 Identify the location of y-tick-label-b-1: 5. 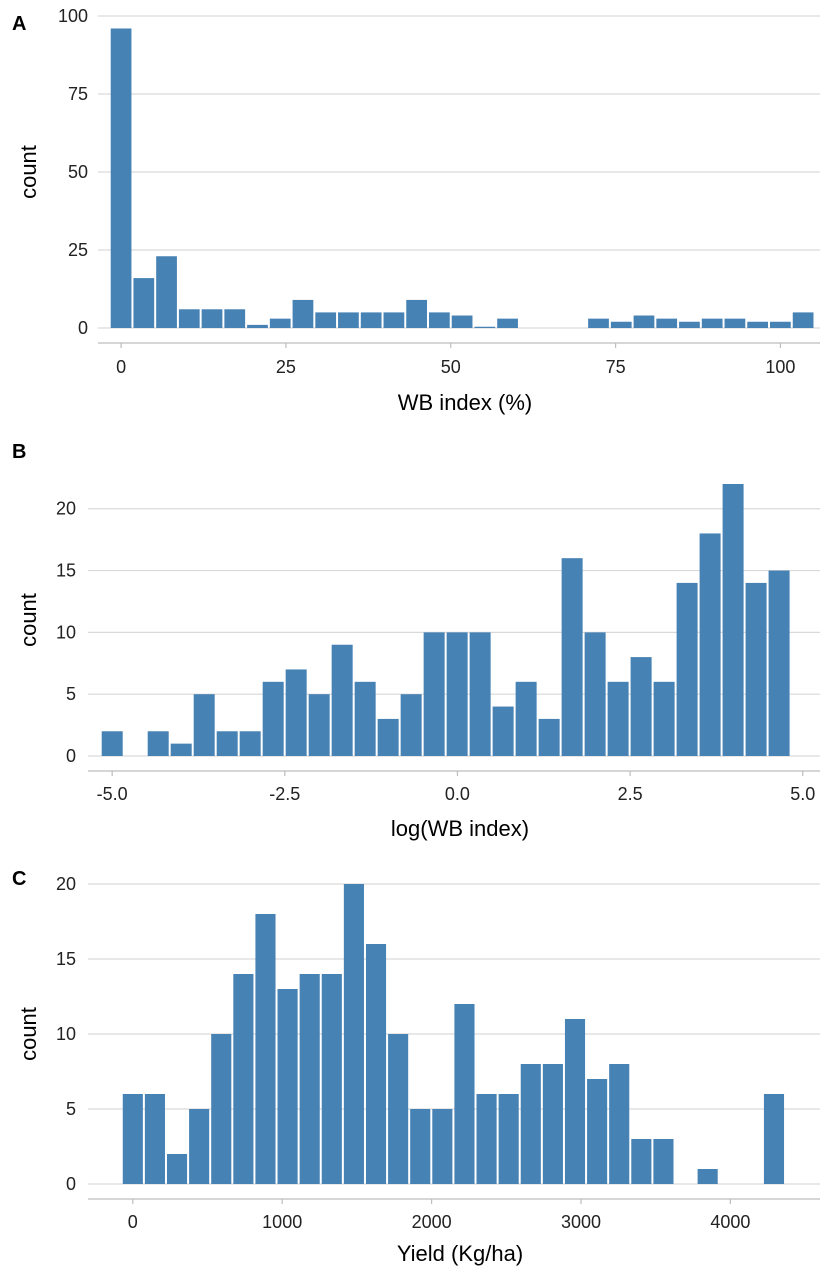
(71, 694).